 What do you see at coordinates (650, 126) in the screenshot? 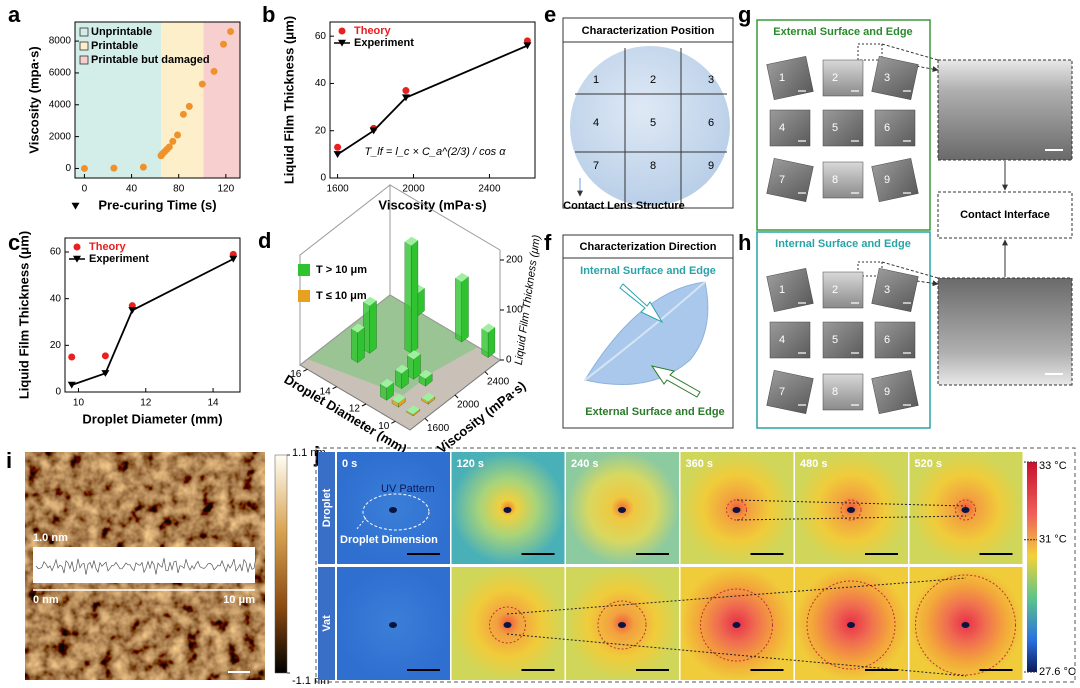
I see `lens` at bounding box center [650, 126].